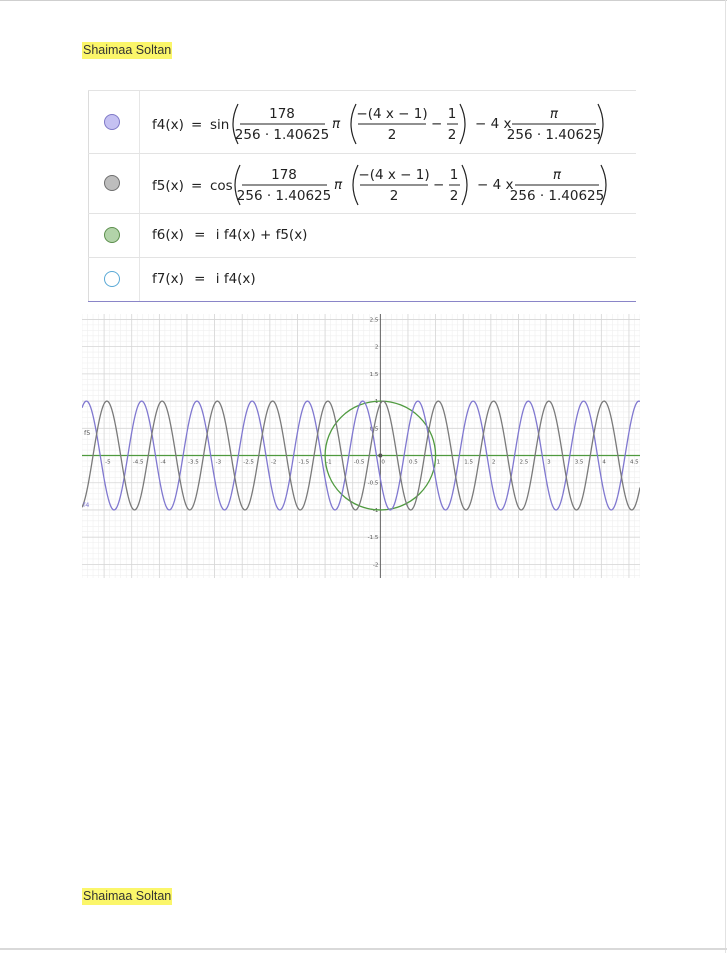 The height and width of the screenshot is (953, 727). Describe the element at coordinates (163, 463) in the screenshot. I see `x-tick-label: -4` at that location.